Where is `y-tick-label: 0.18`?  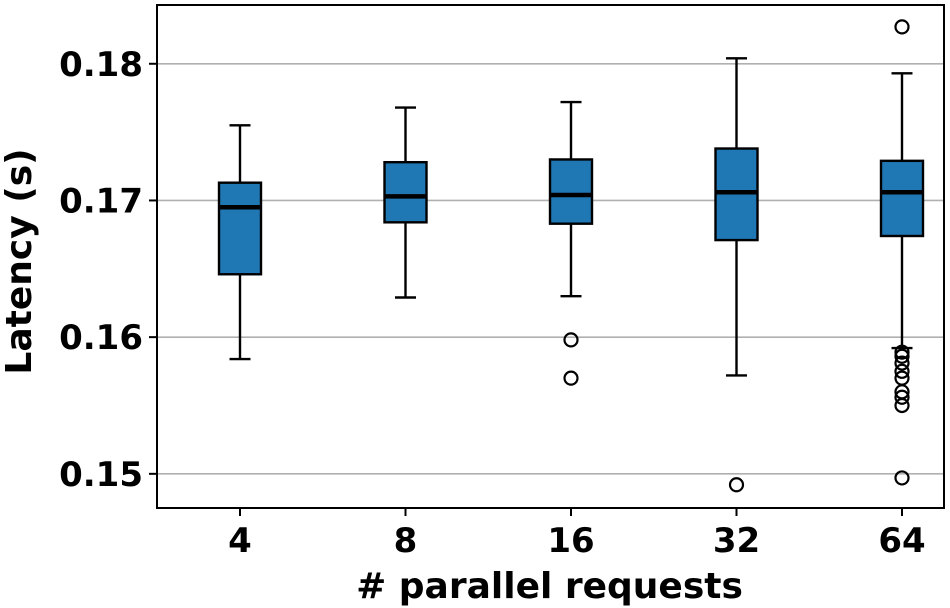
y-tick-label: 0.18 is located at coordinates (101, 65).